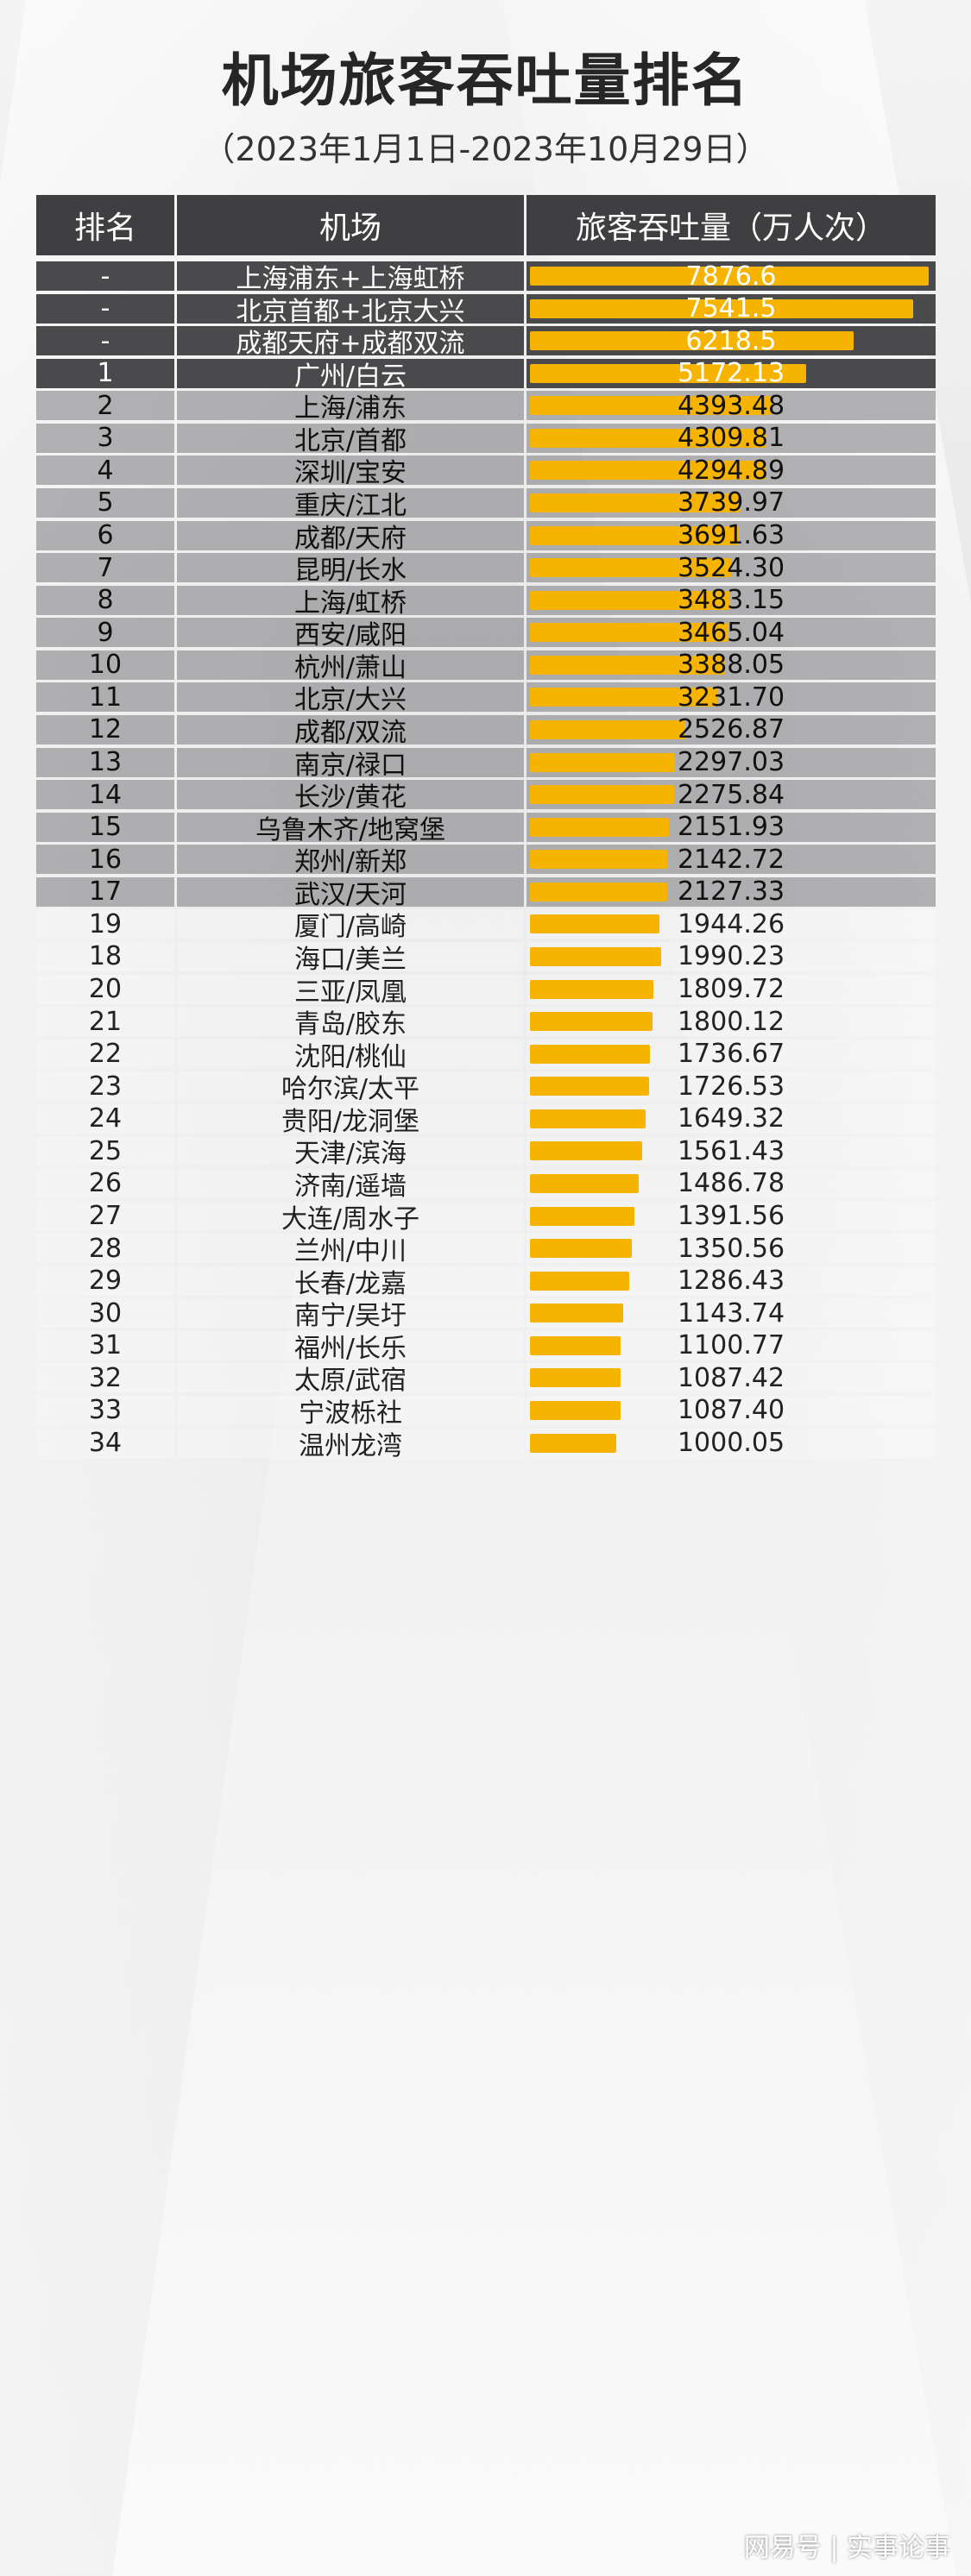 This screenshot has width=971, height=2576. What do you see at coordinates (350, 698) in the screenshot?
I see `airport-cell: 北京/大兴` at bounding box center [350, 698].